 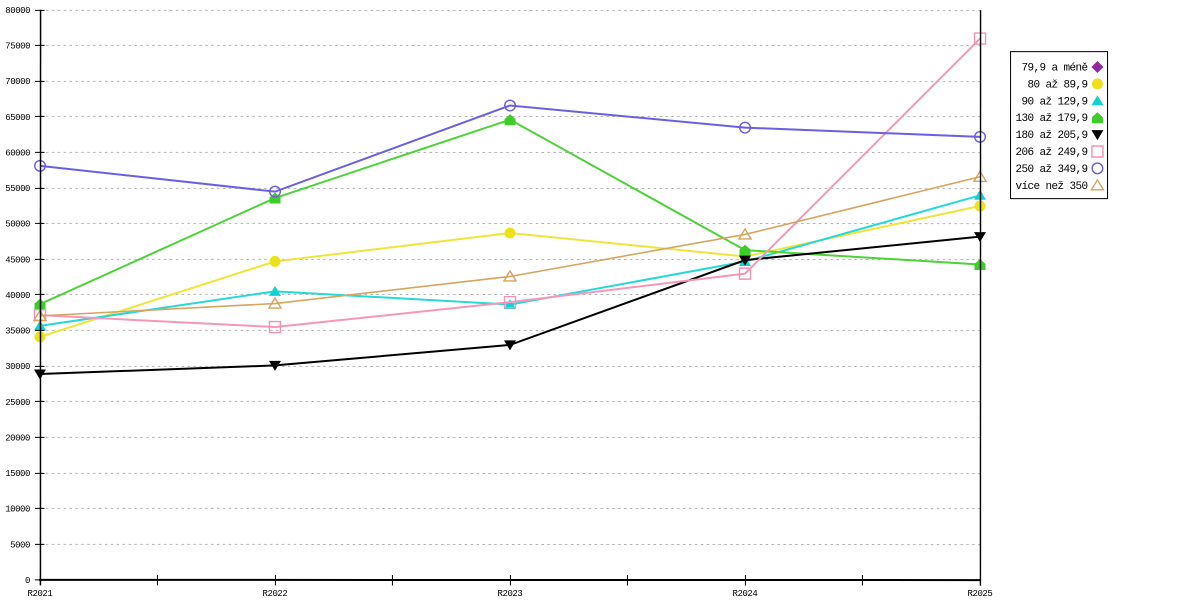 What do you see at coordinates (980, 594) in the screenshot?
I see `svg-text: R2025` at bounding box center [980, 594].